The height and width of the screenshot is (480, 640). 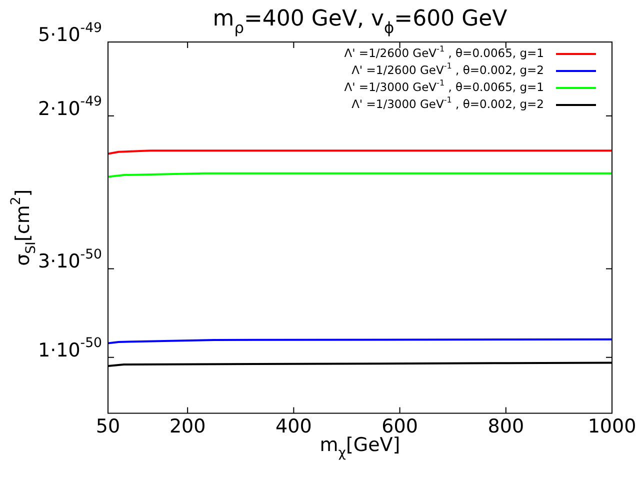 I want to click on x-tick-label: 50, so click(x=108, y=427).